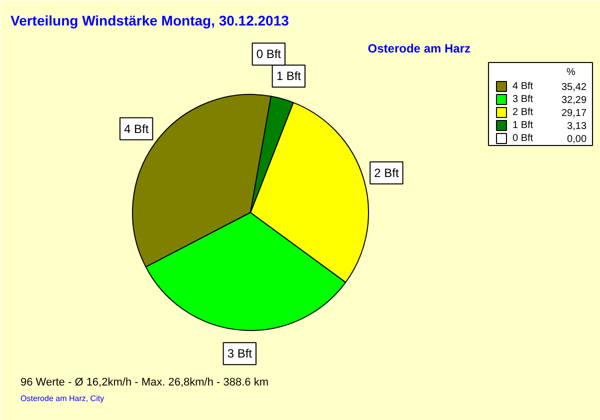  Describe the element at coordinates (571, 72) in the screenshot. I see `legend-title: %` at that location.